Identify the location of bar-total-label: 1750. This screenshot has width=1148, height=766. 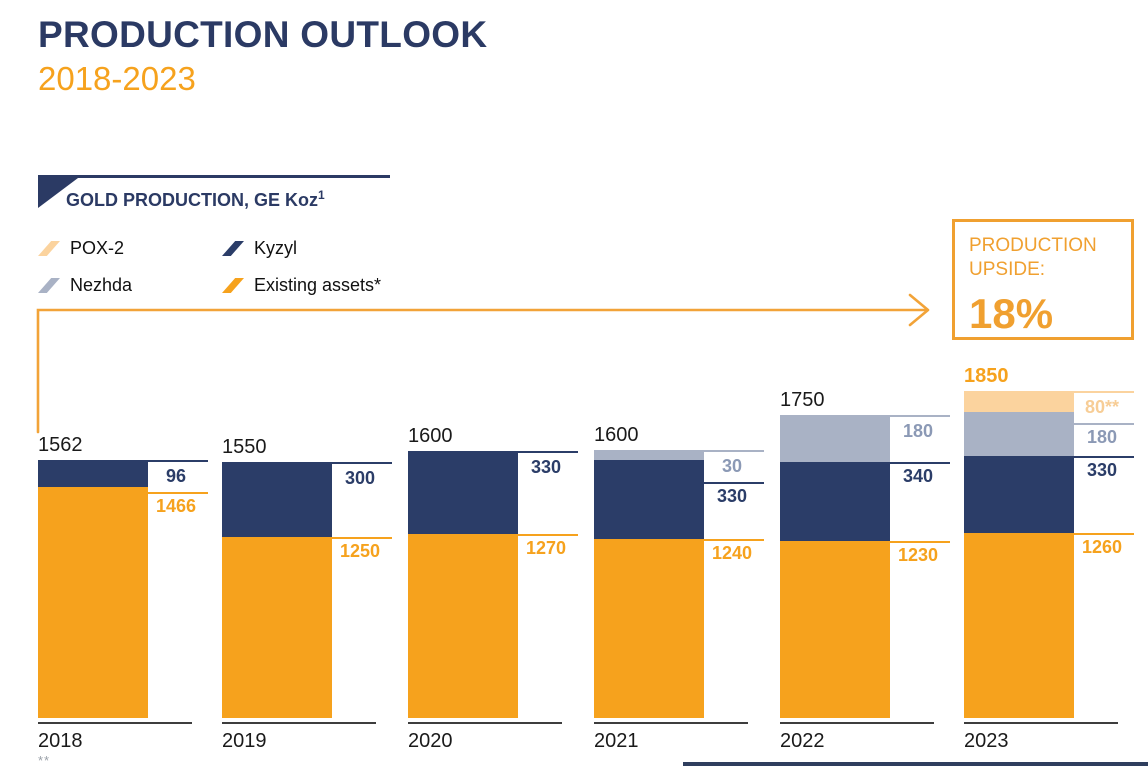
(802, 400).